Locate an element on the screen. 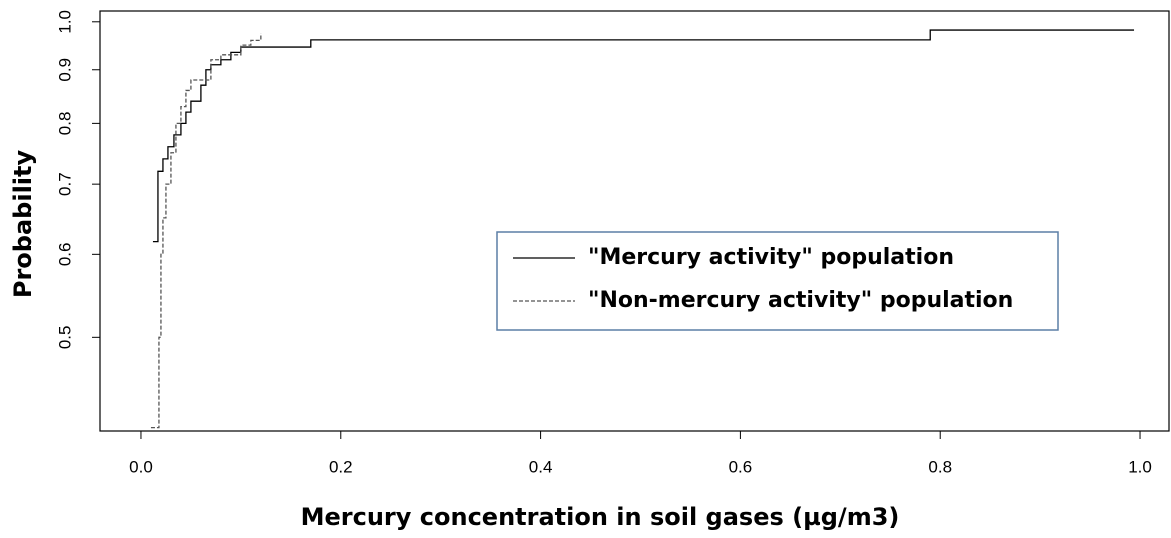 Image resolution: width=1171 pixels, height=538 pixels. y-axis-label: Probability is located at coordinates (23, 224).